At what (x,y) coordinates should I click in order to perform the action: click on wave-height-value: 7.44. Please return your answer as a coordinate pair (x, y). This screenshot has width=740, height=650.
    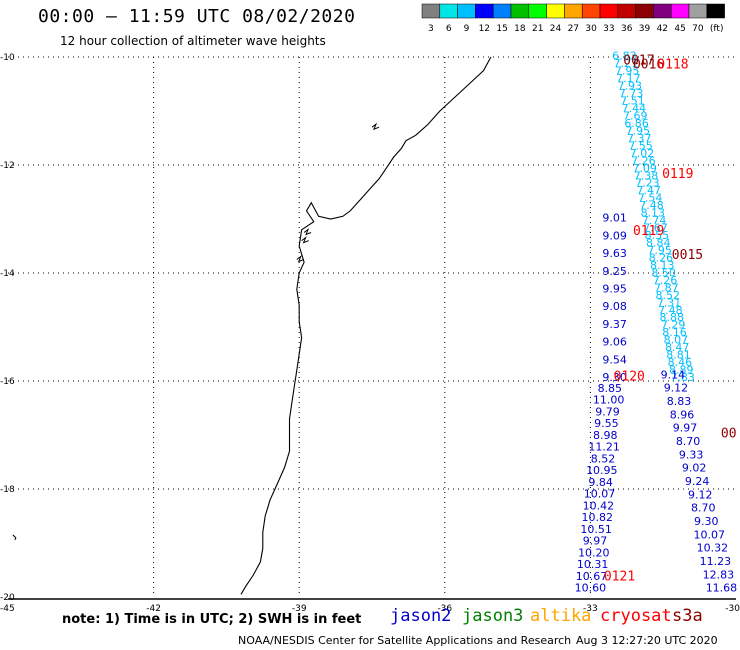
    Looking at the image, I should click on (634, 108).